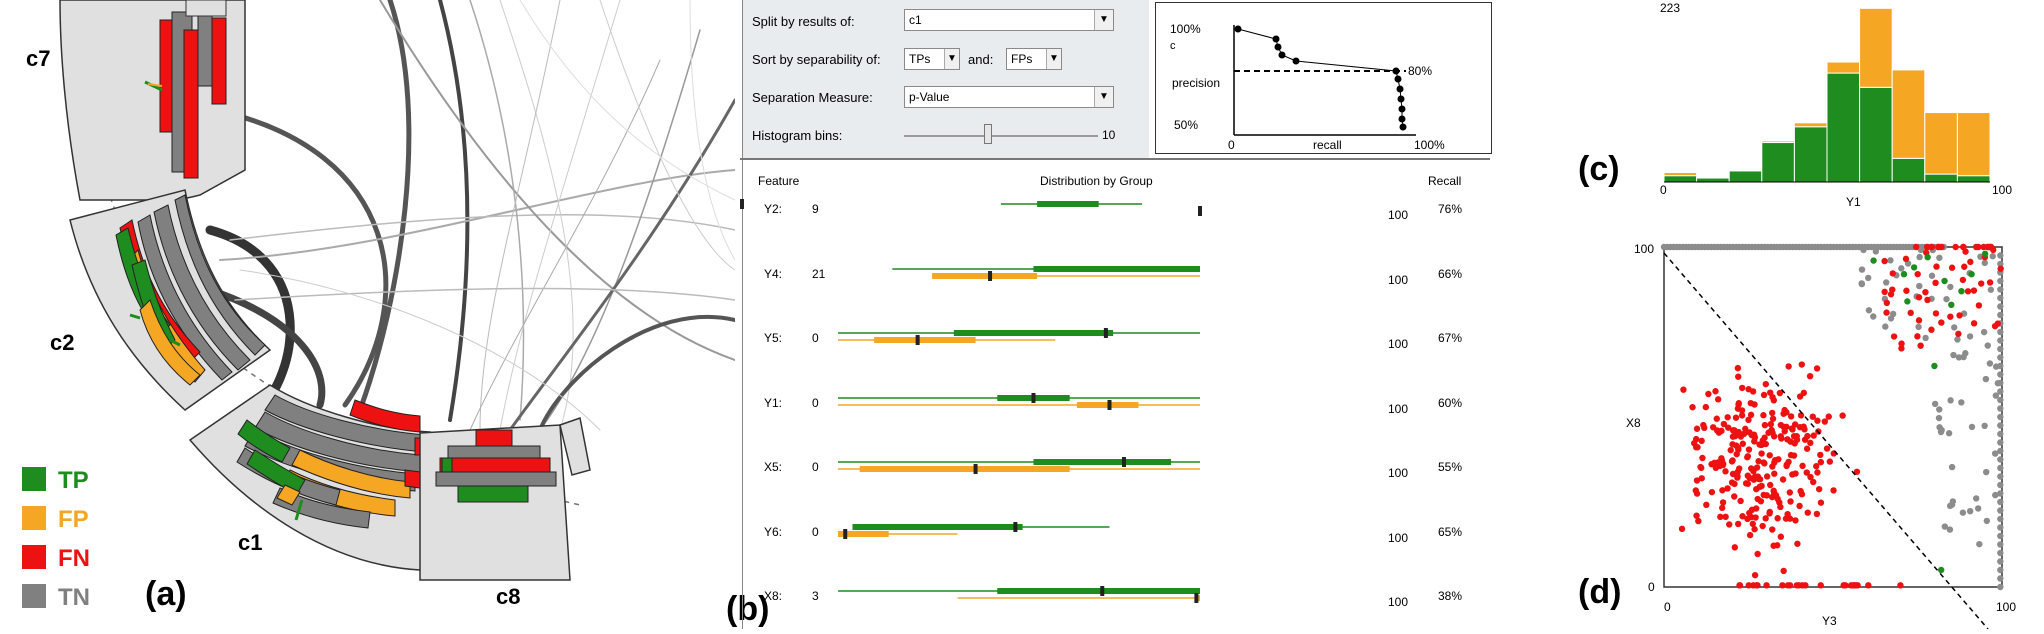  I want to click on bins-slider-track, so click(1001, 136).